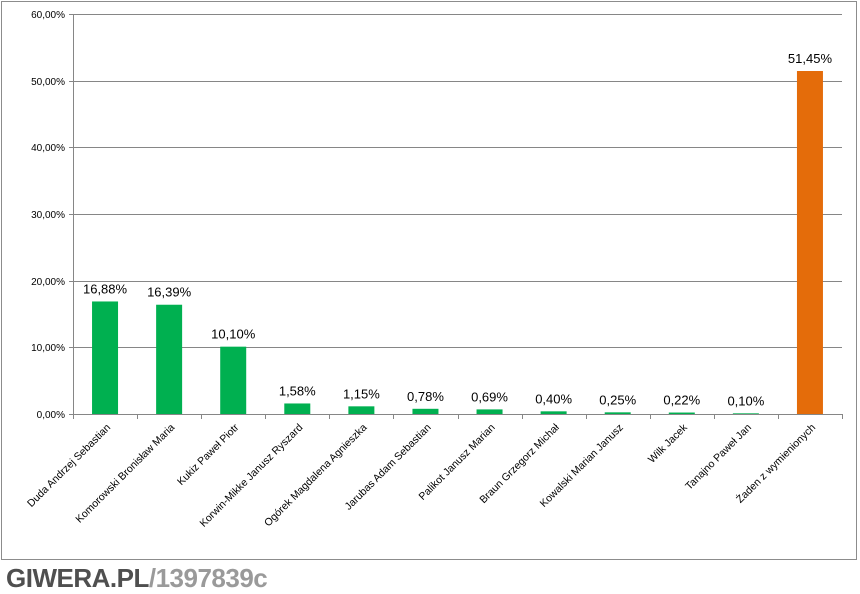  I want to click on data-label: 0,69%, so click(489, 396).